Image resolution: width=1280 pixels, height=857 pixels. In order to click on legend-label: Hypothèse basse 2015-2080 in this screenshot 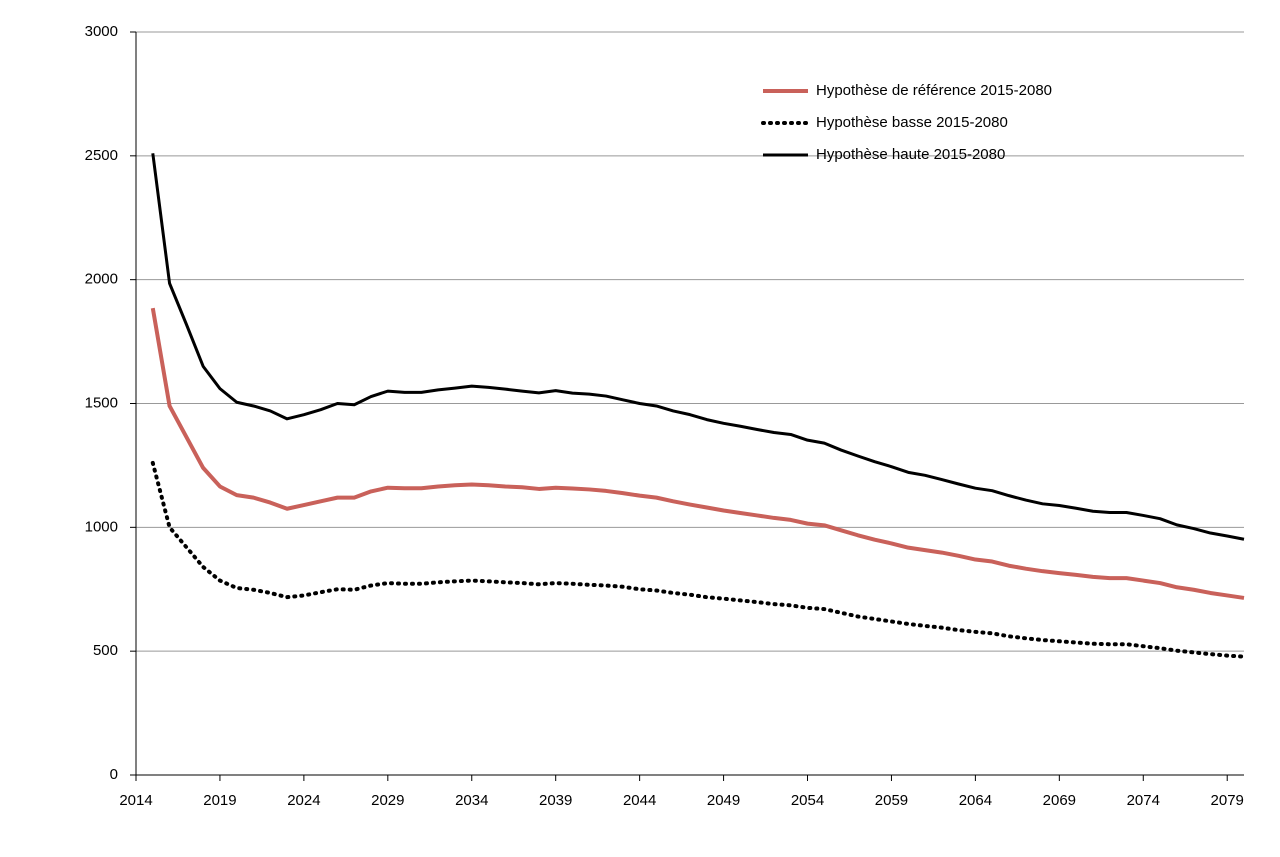, I will do `click(912, 122)`.